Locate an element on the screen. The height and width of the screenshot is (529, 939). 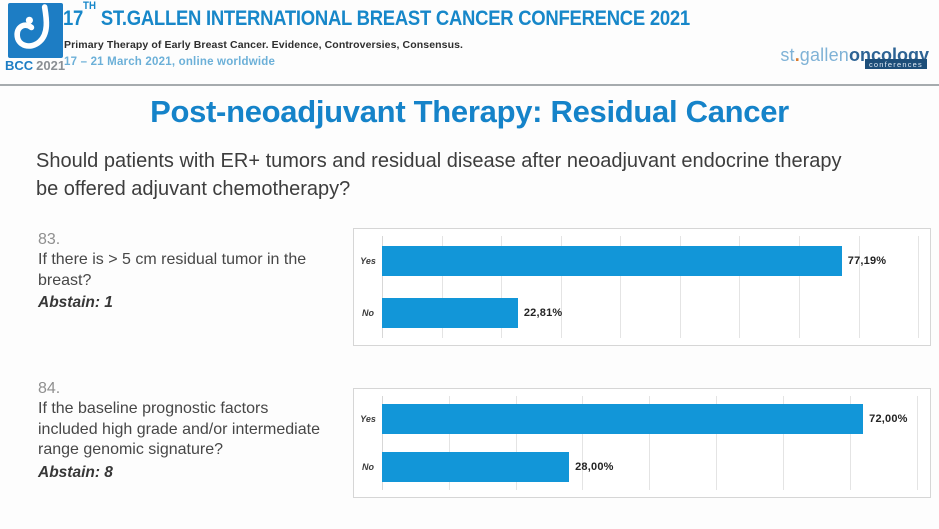
poll-84-bar-chart: Yes 72,00% No 28,00% is located at coordinates (642, 443).